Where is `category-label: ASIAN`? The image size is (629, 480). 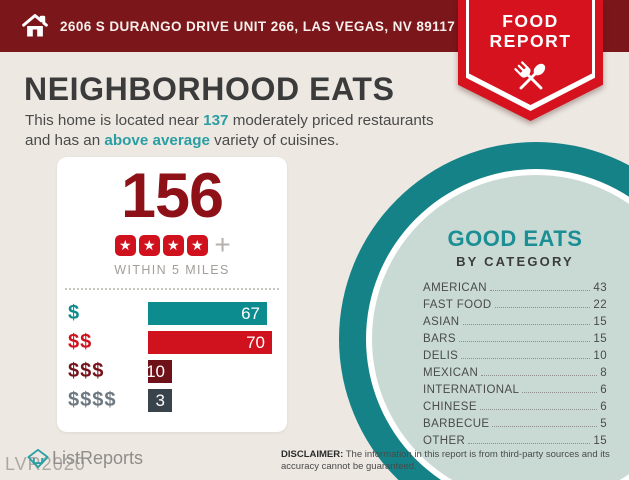
category-label: ASIAN is located at coordinates (441, 322).